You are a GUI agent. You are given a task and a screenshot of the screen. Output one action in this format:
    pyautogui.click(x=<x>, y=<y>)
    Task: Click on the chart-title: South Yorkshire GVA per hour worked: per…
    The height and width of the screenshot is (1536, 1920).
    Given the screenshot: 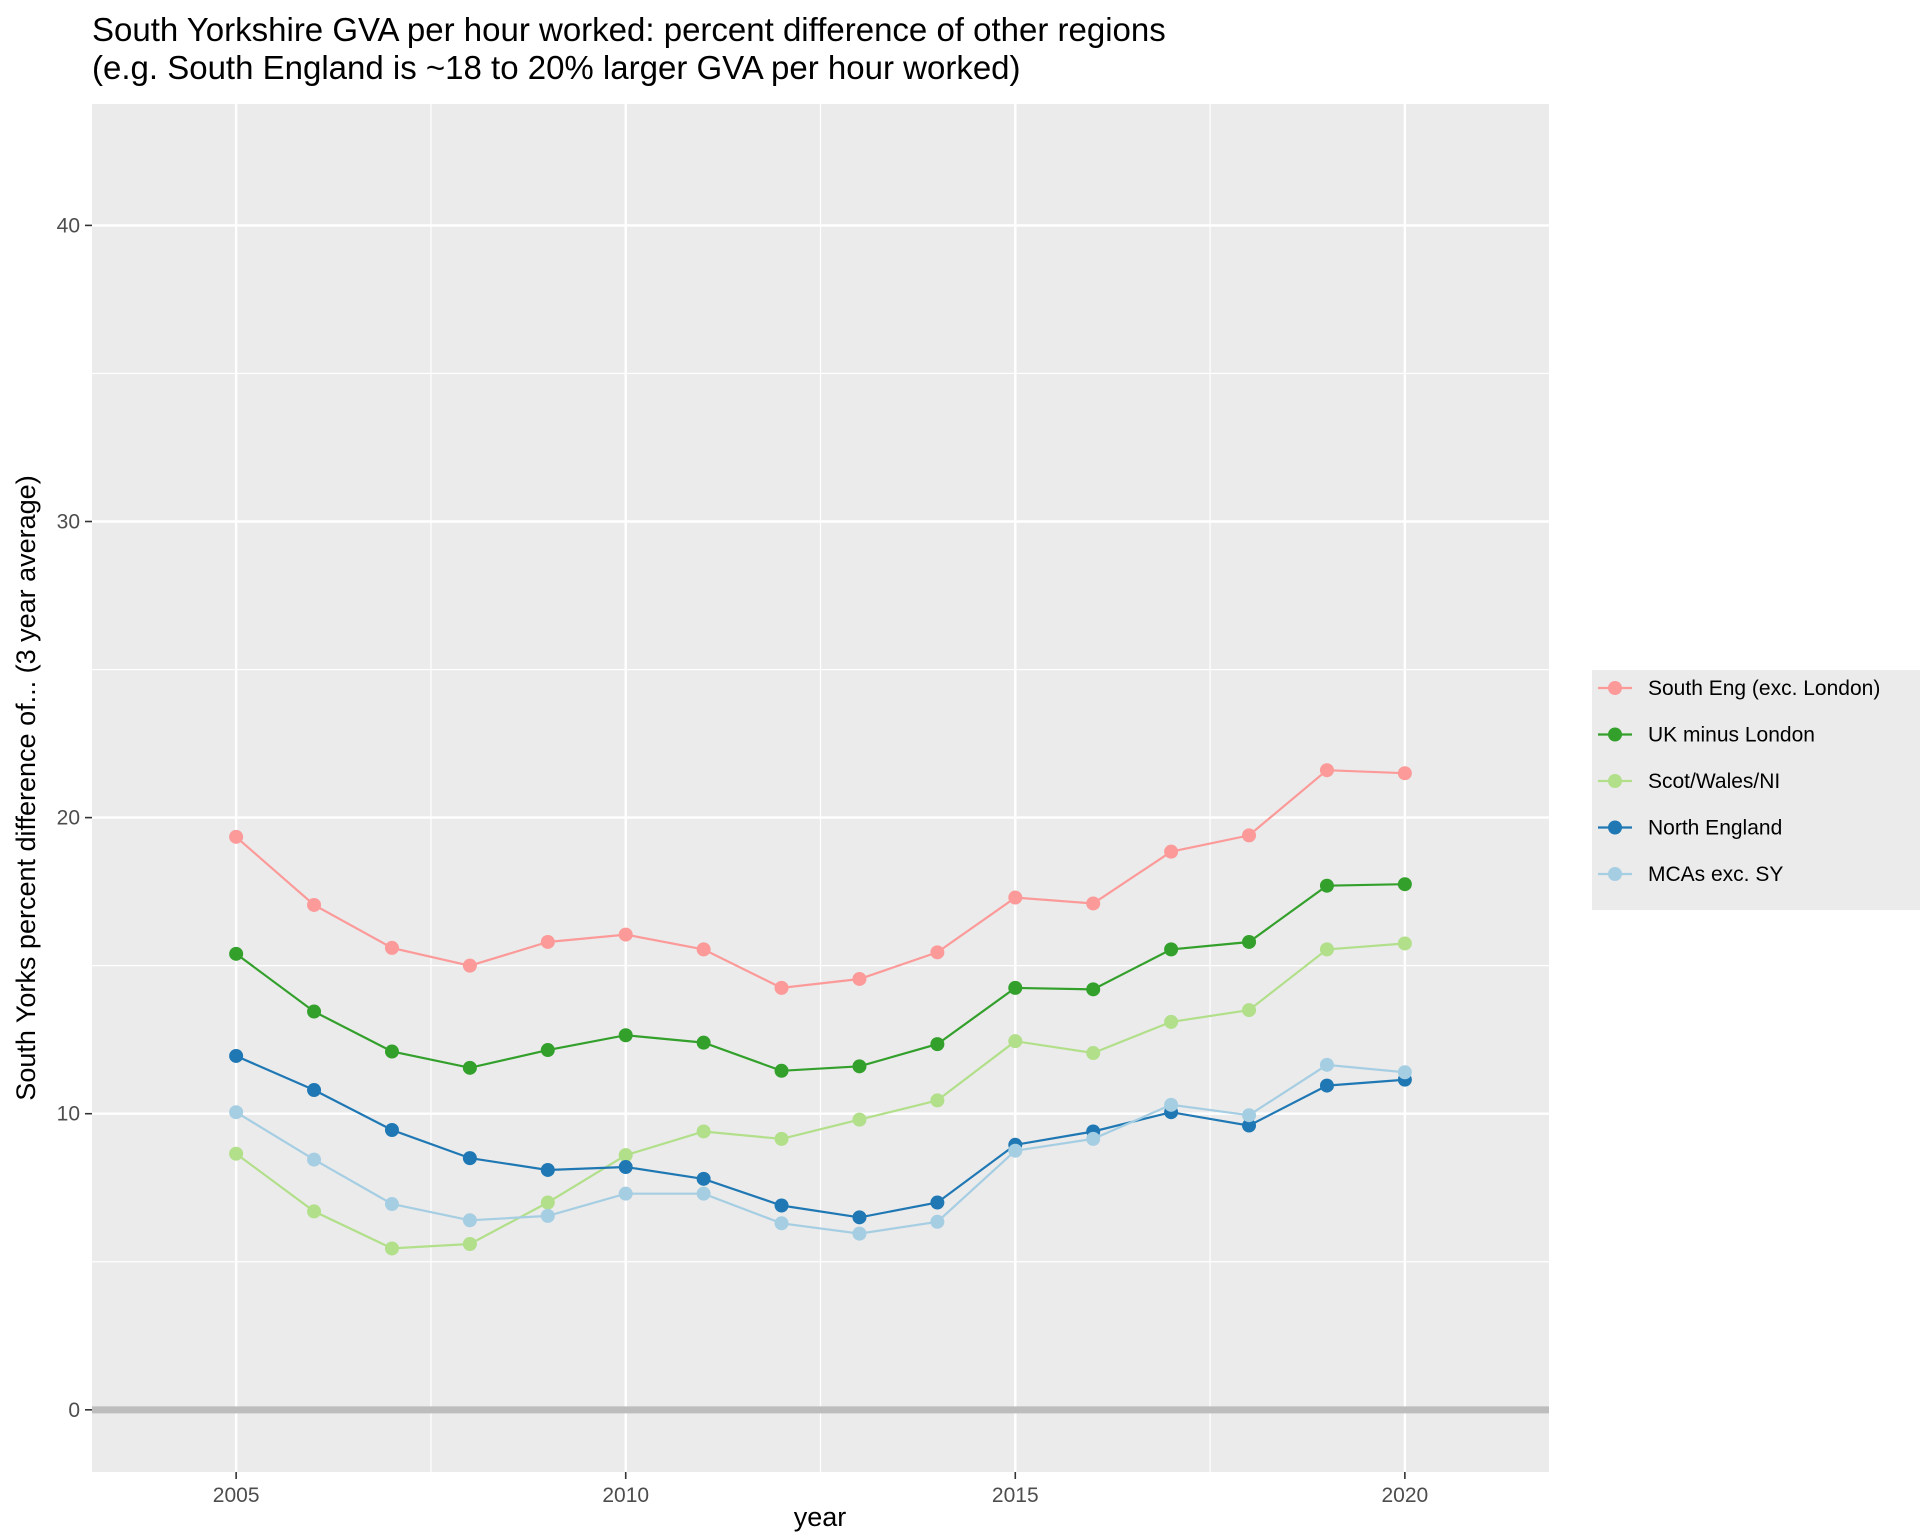 What is the action you would take?
    pyautogui.click(x=629, y=29)
    